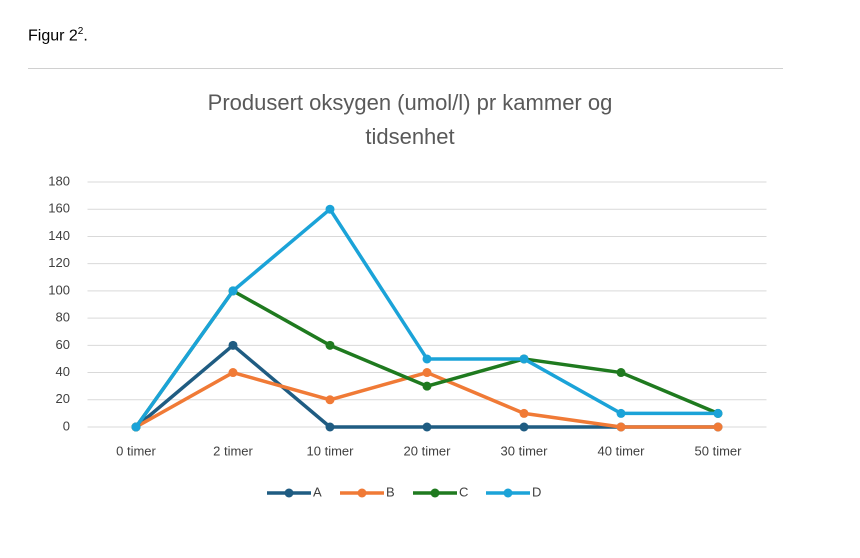  Describe the element at coordinates (390, 491) in the screenshot. I see `legend-label: B` at that location.